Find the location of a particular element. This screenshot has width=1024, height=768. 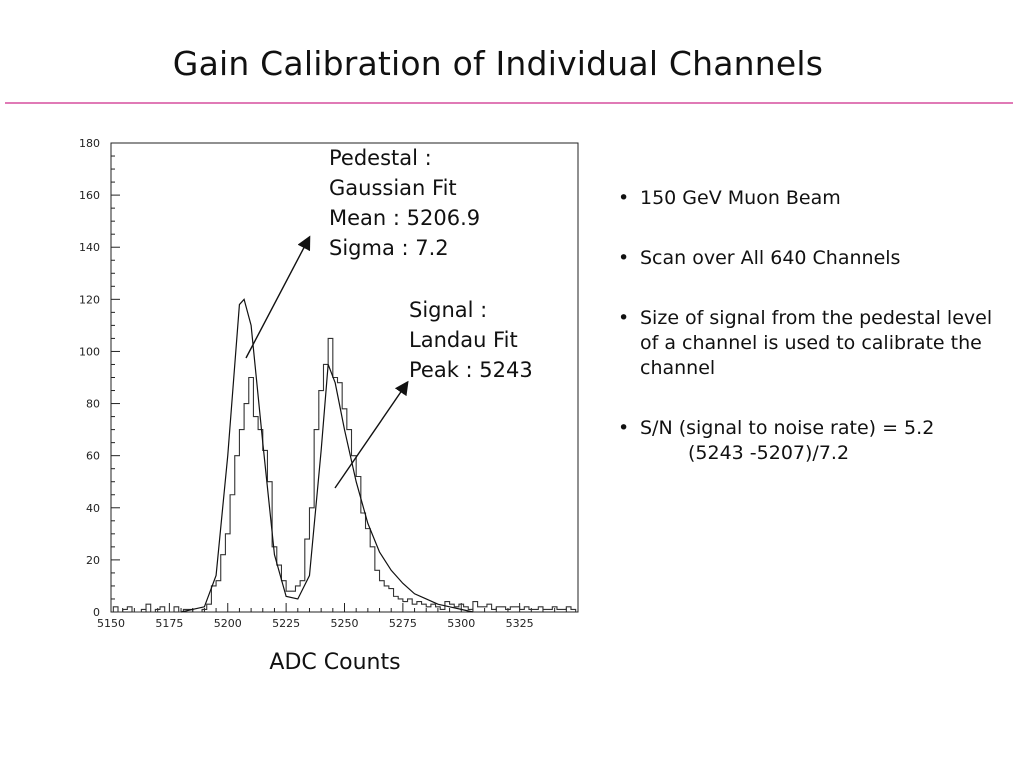

y-tick-label: 60 is located at coordinates (93, 456).